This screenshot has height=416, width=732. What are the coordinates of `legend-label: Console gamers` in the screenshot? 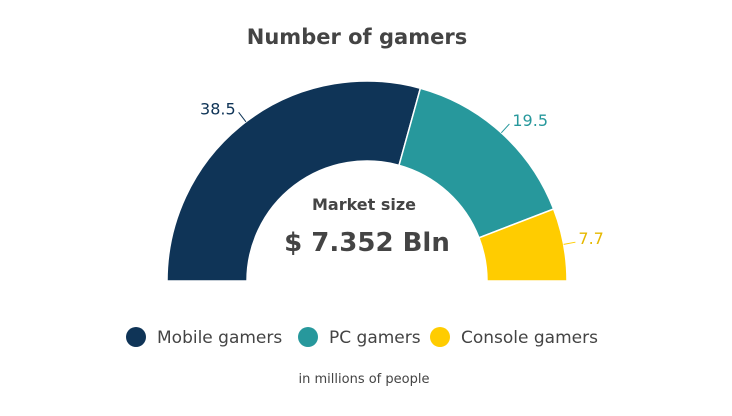 It's located at (529, 338).